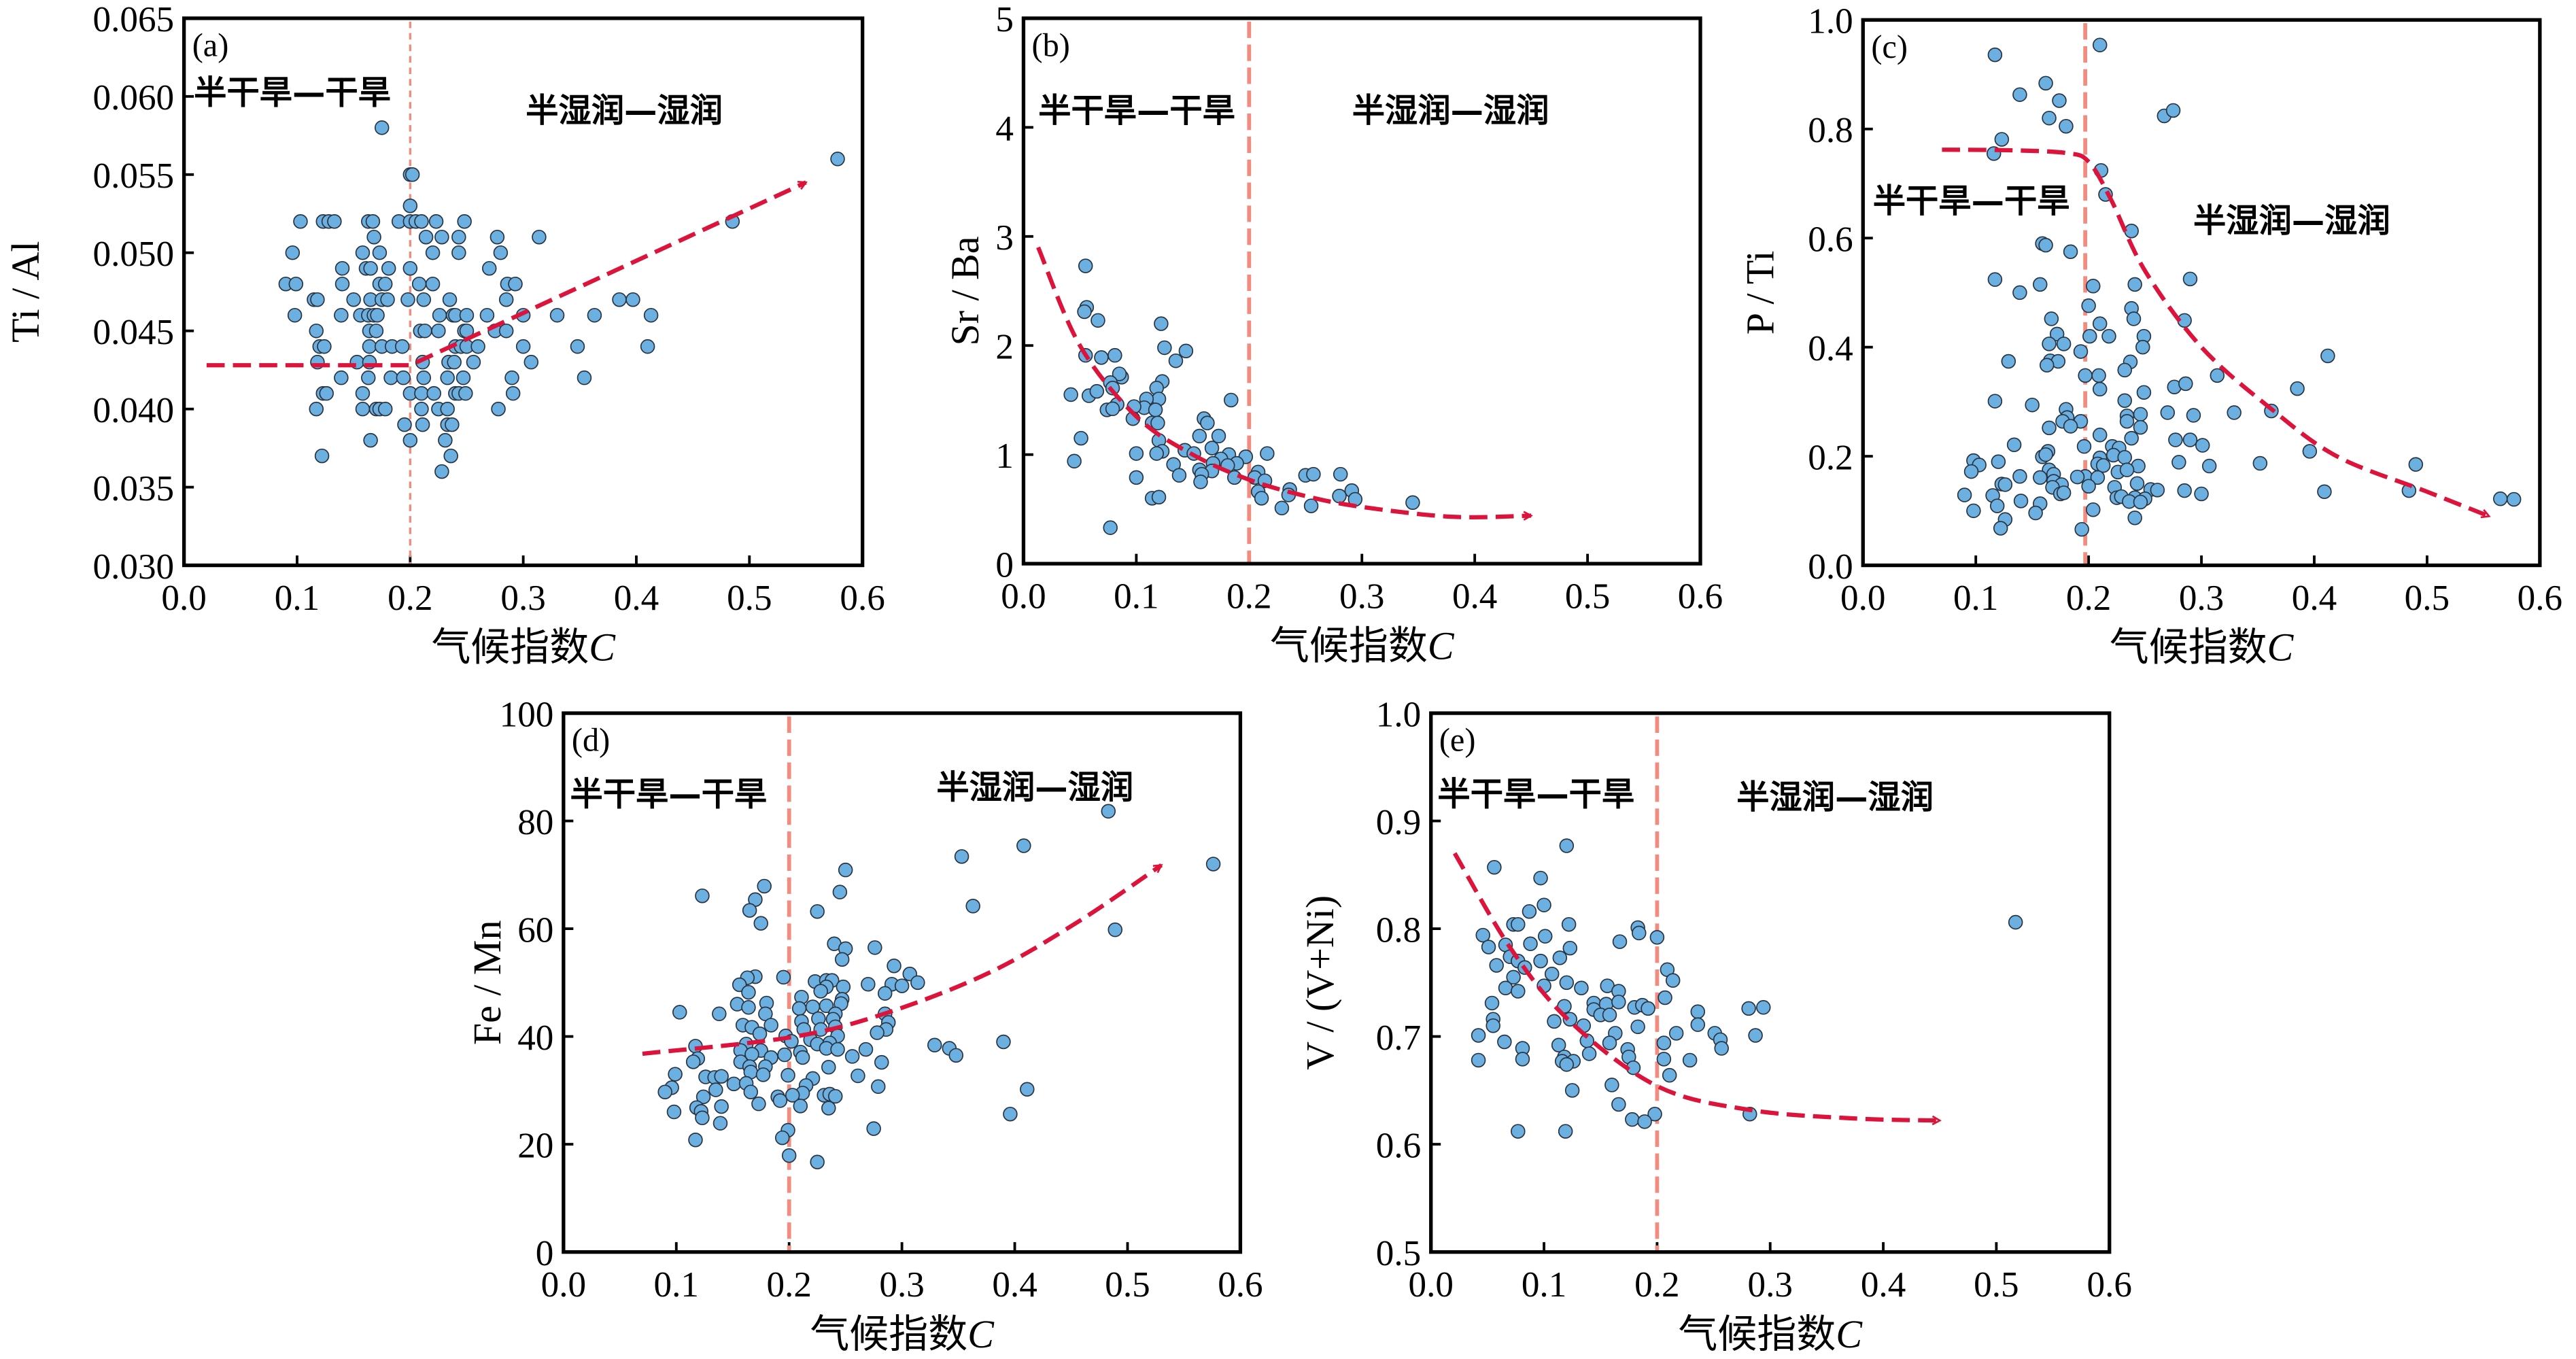 The height and width of the screenshot is (1359, 2576). Describe the element at coordinates (535, 1038) in the screenshot. I see `y-tick-label: 40` at that location.